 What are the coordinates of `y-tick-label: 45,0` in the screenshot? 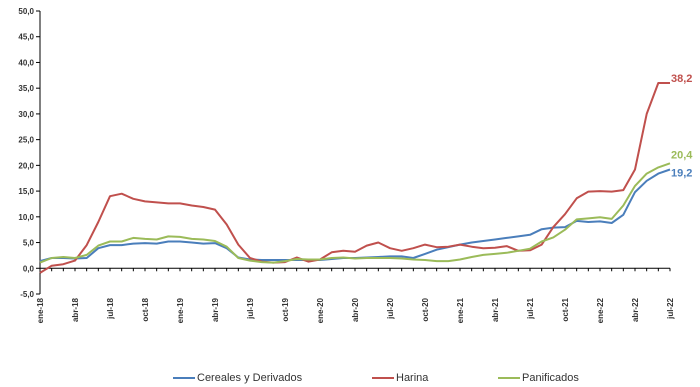 It's located at (26, 37).